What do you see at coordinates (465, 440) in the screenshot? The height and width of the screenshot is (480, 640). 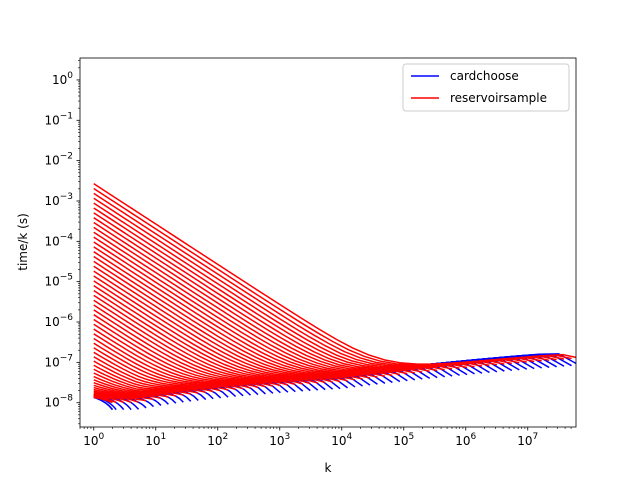 I see `x-tick-label: 10⁶` at bounding box center [465, 440].